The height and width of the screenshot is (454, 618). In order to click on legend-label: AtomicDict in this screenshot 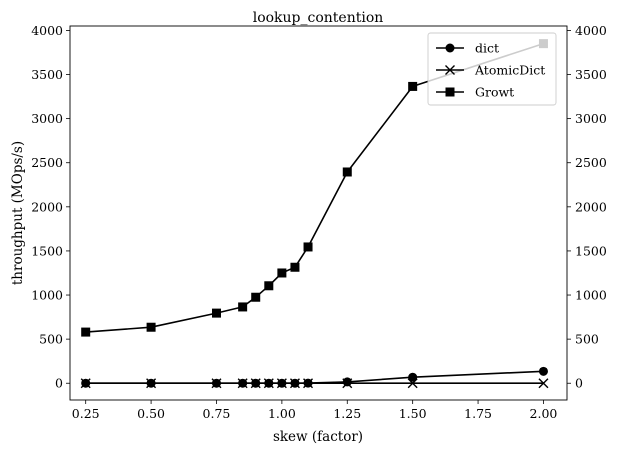, I will do `click(509, 70)`.